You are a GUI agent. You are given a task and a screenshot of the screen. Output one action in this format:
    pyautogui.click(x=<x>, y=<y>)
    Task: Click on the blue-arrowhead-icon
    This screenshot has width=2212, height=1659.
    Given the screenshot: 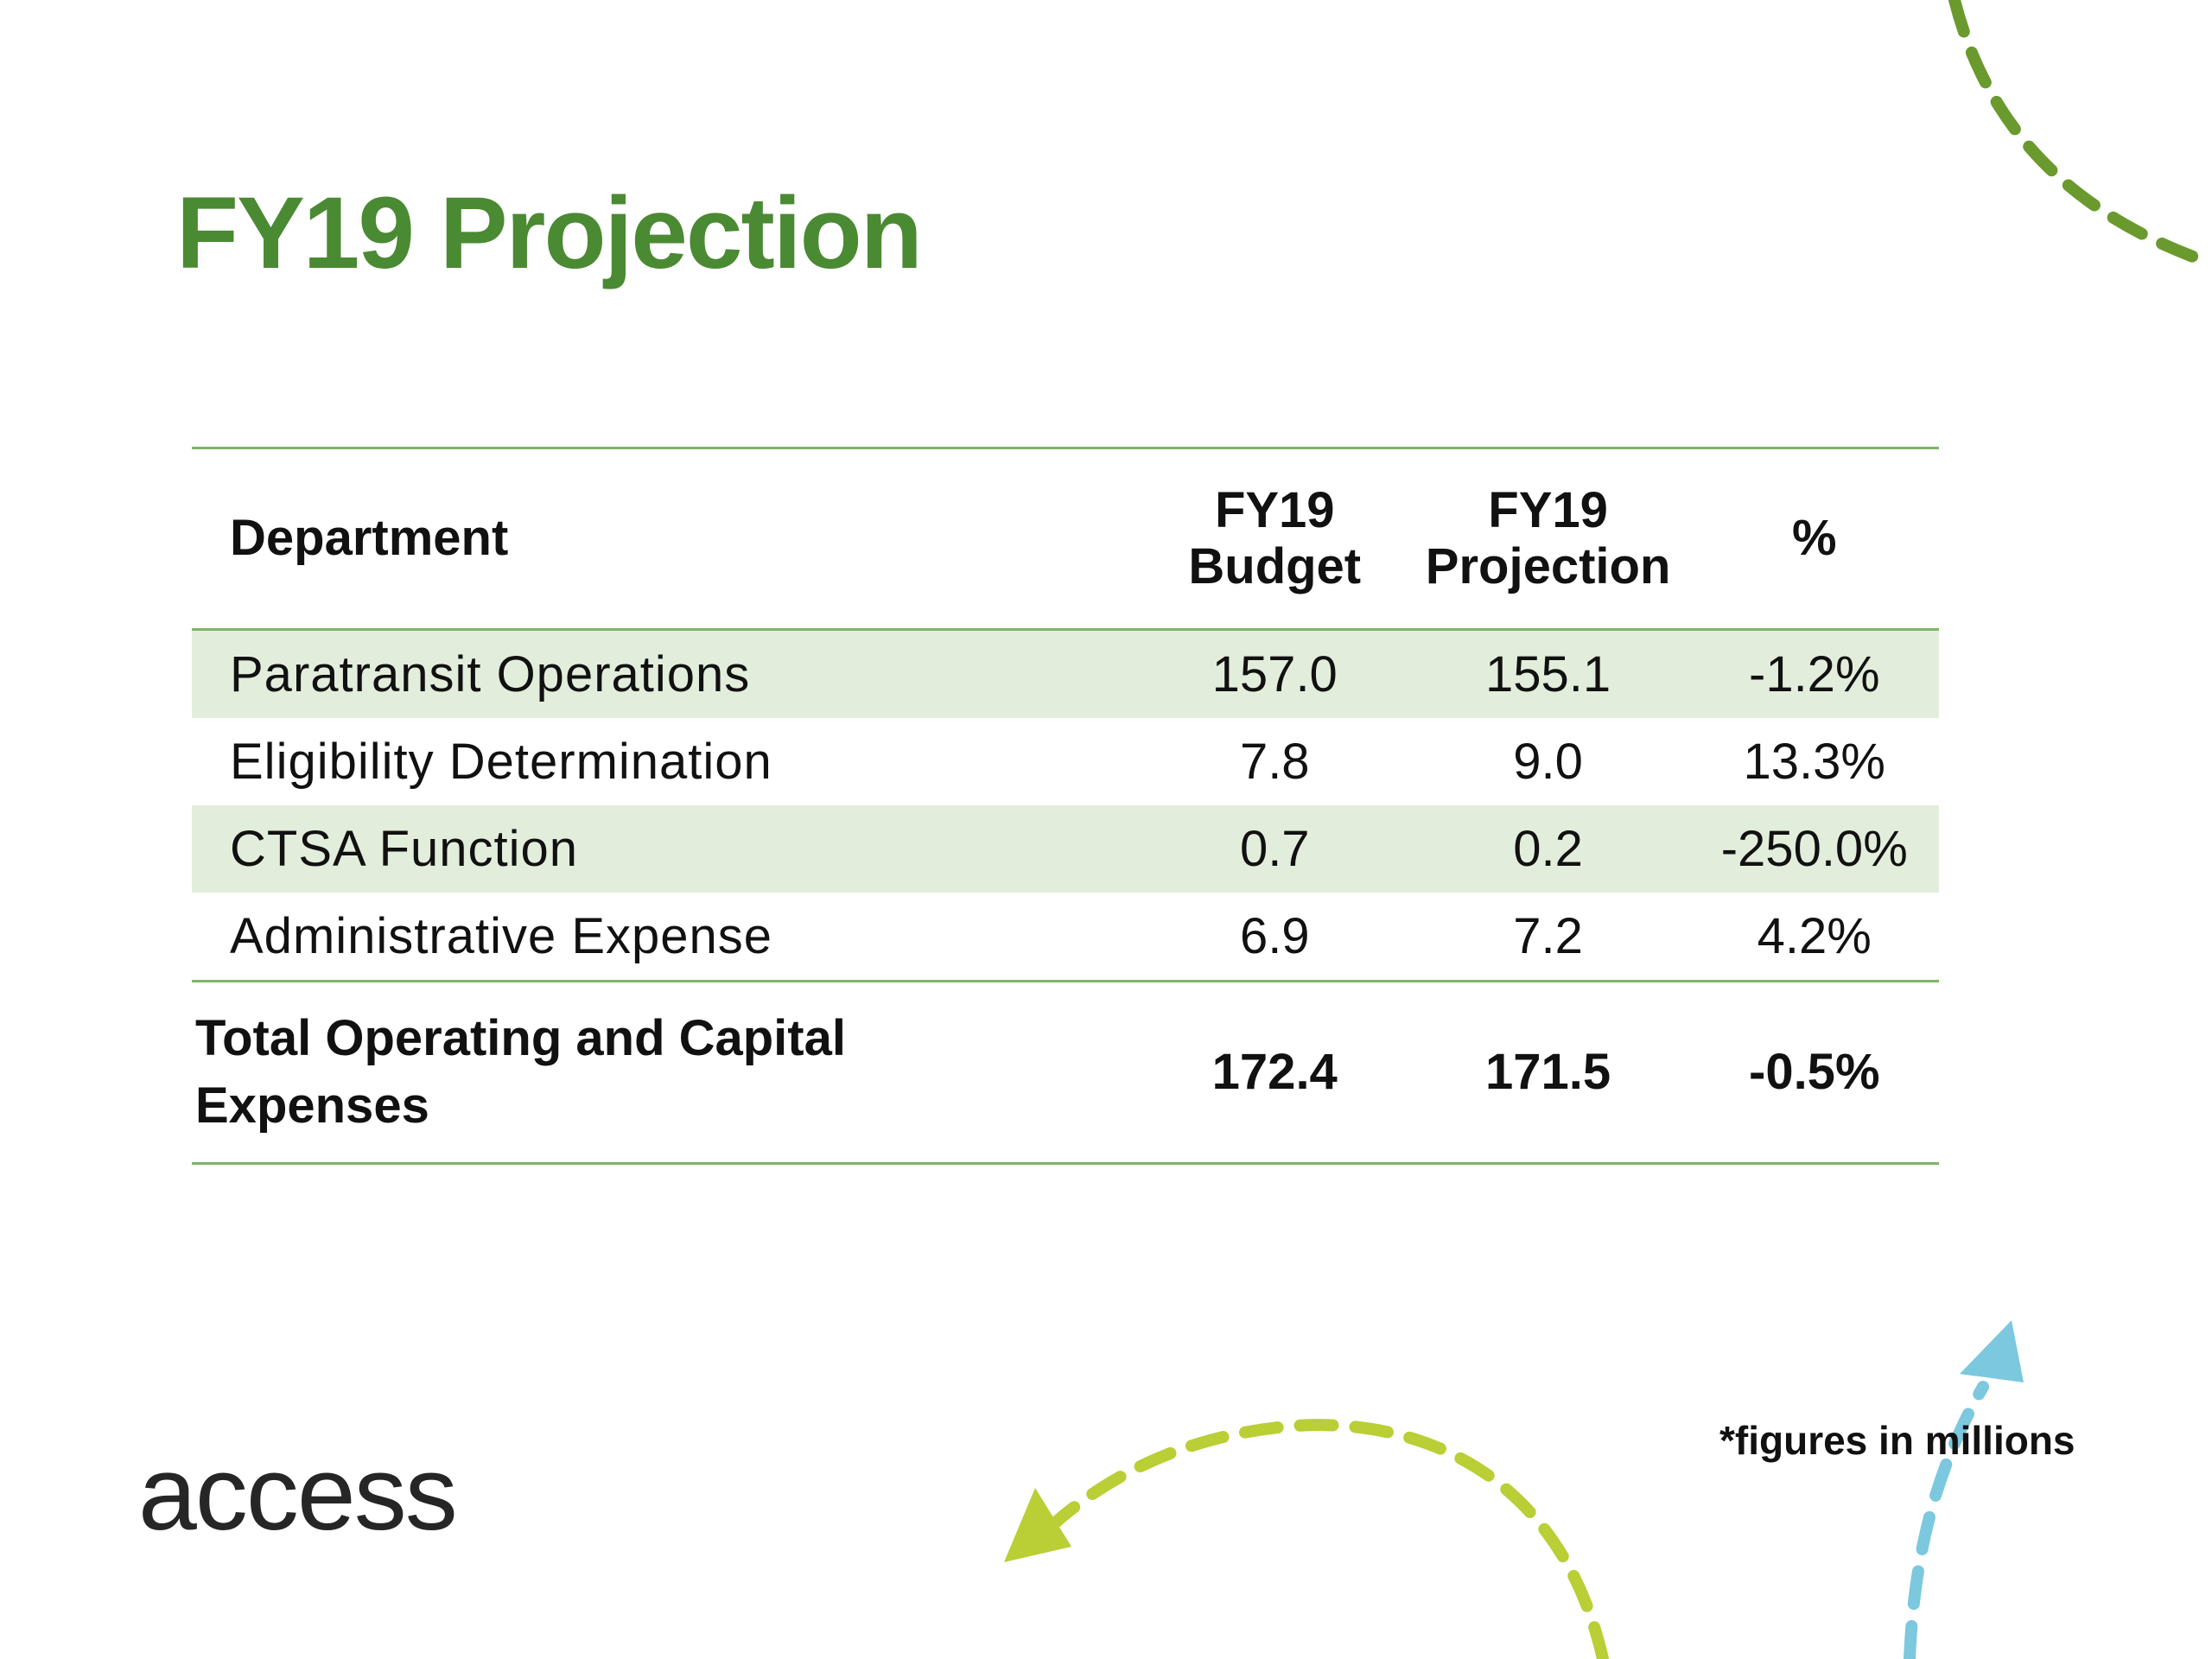 What is the action you would take?
    pyautogui.click(x=1992, y=1351)
    